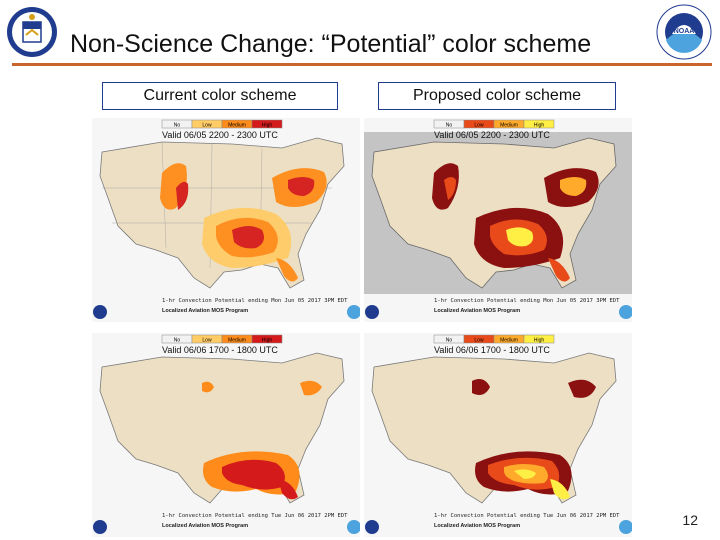  What do you see at coordinates (362, 64) in the screenshot?
I see `title-underline` at bounding box center [362, 64].